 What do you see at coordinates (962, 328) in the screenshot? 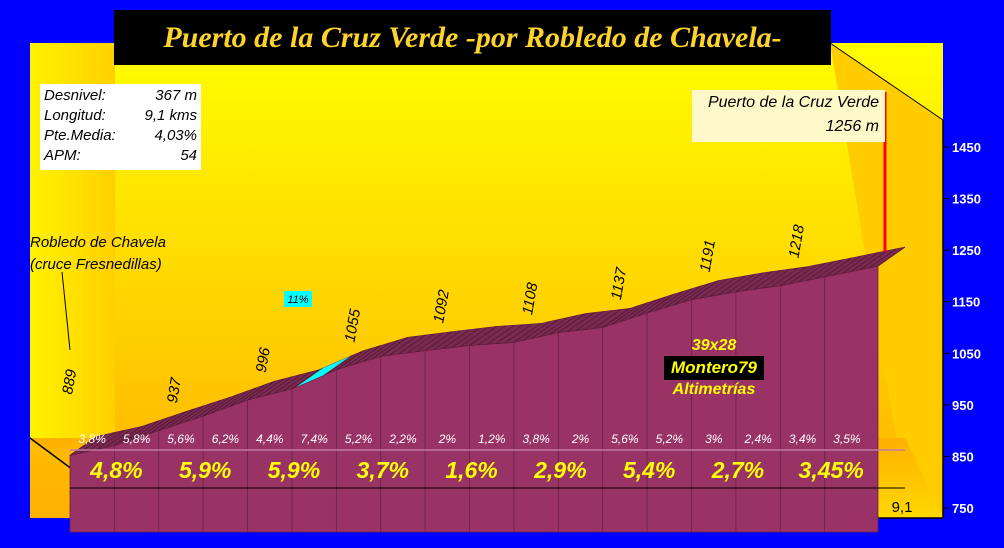
I see `y-axis-ticks: 750 850 950 1050 1150 1250 1350 1450` at bounding box center [962, 328].